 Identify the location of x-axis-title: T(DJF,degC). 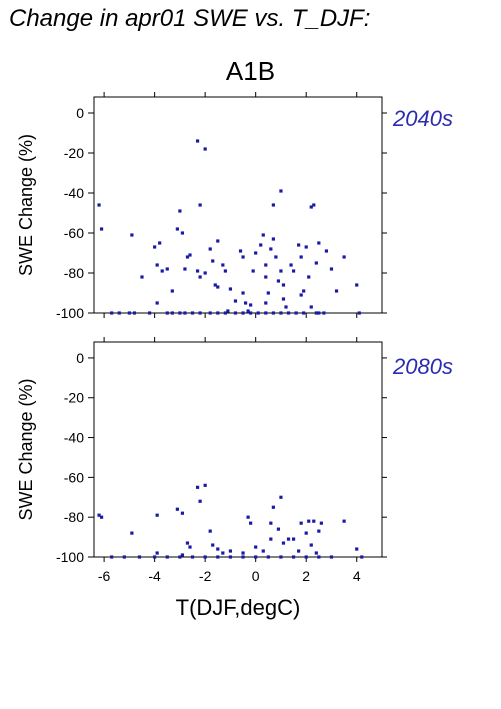
(238, 607).